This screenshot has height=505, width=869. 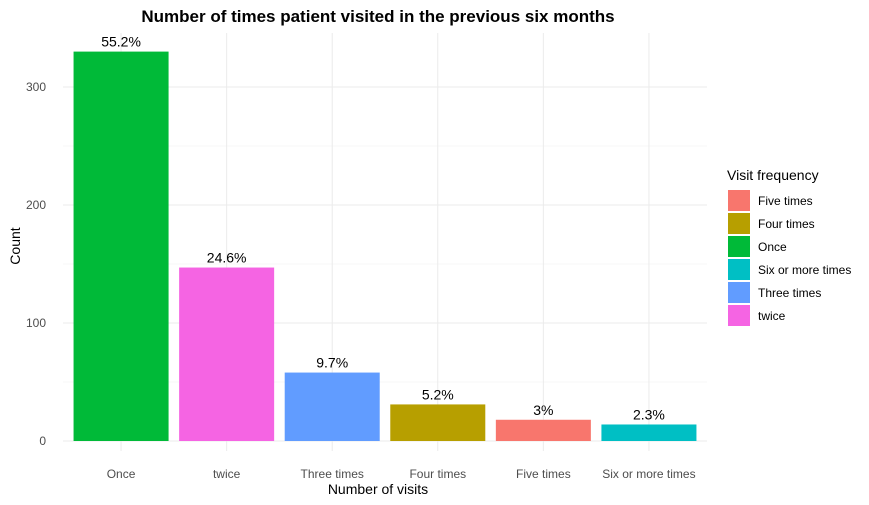 I want to click on bar-value-label: 2.3%, so click(x=649, y=414).